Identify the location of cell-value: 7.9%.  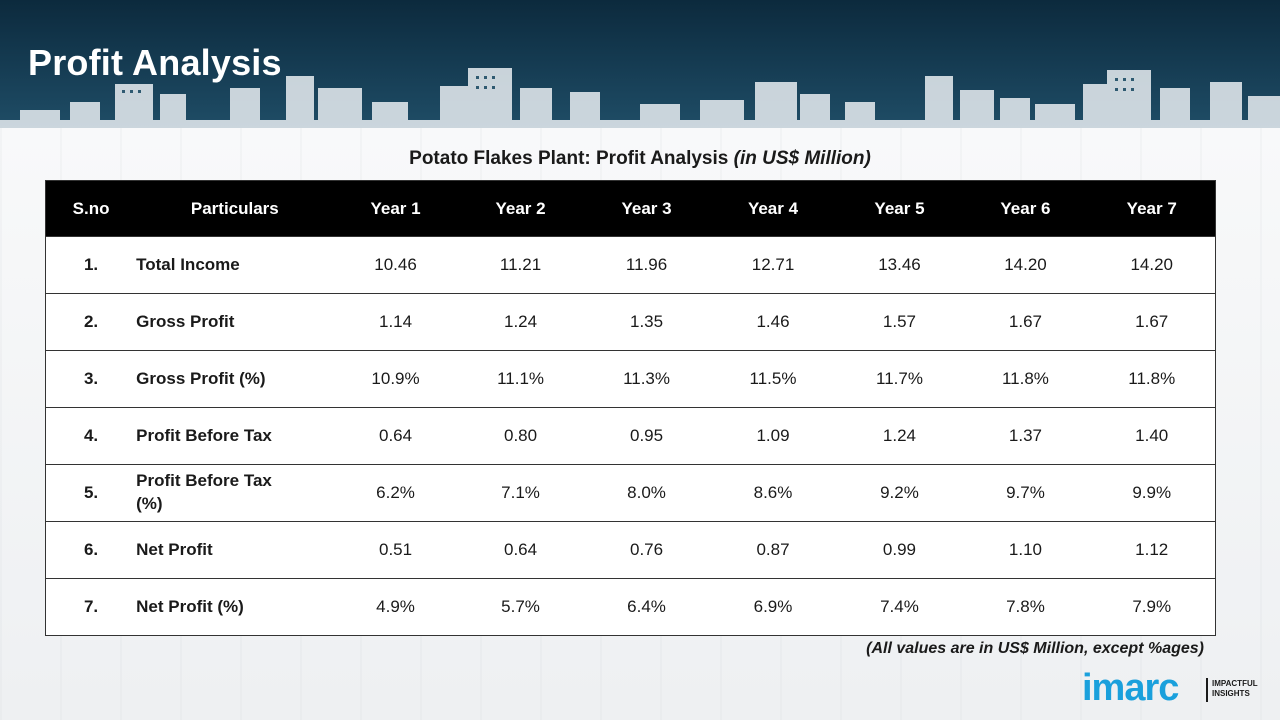
(1152, 606).